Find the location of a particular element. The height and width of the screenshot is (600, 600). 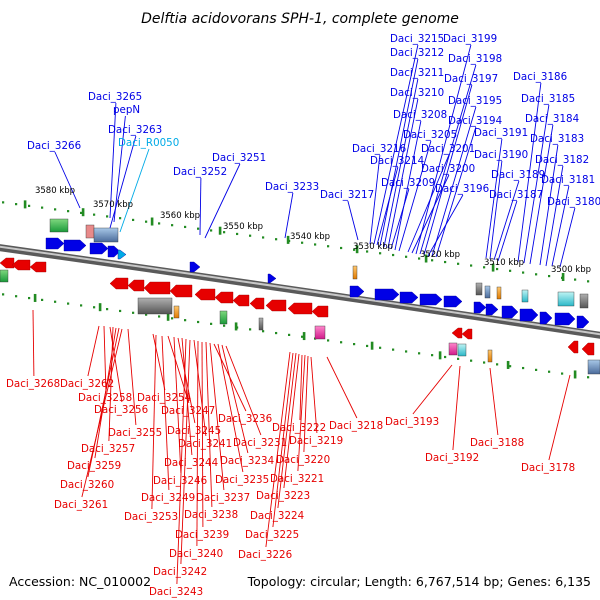

forward-gene-label: Daci_3195 is located at coordinates (475, 101).